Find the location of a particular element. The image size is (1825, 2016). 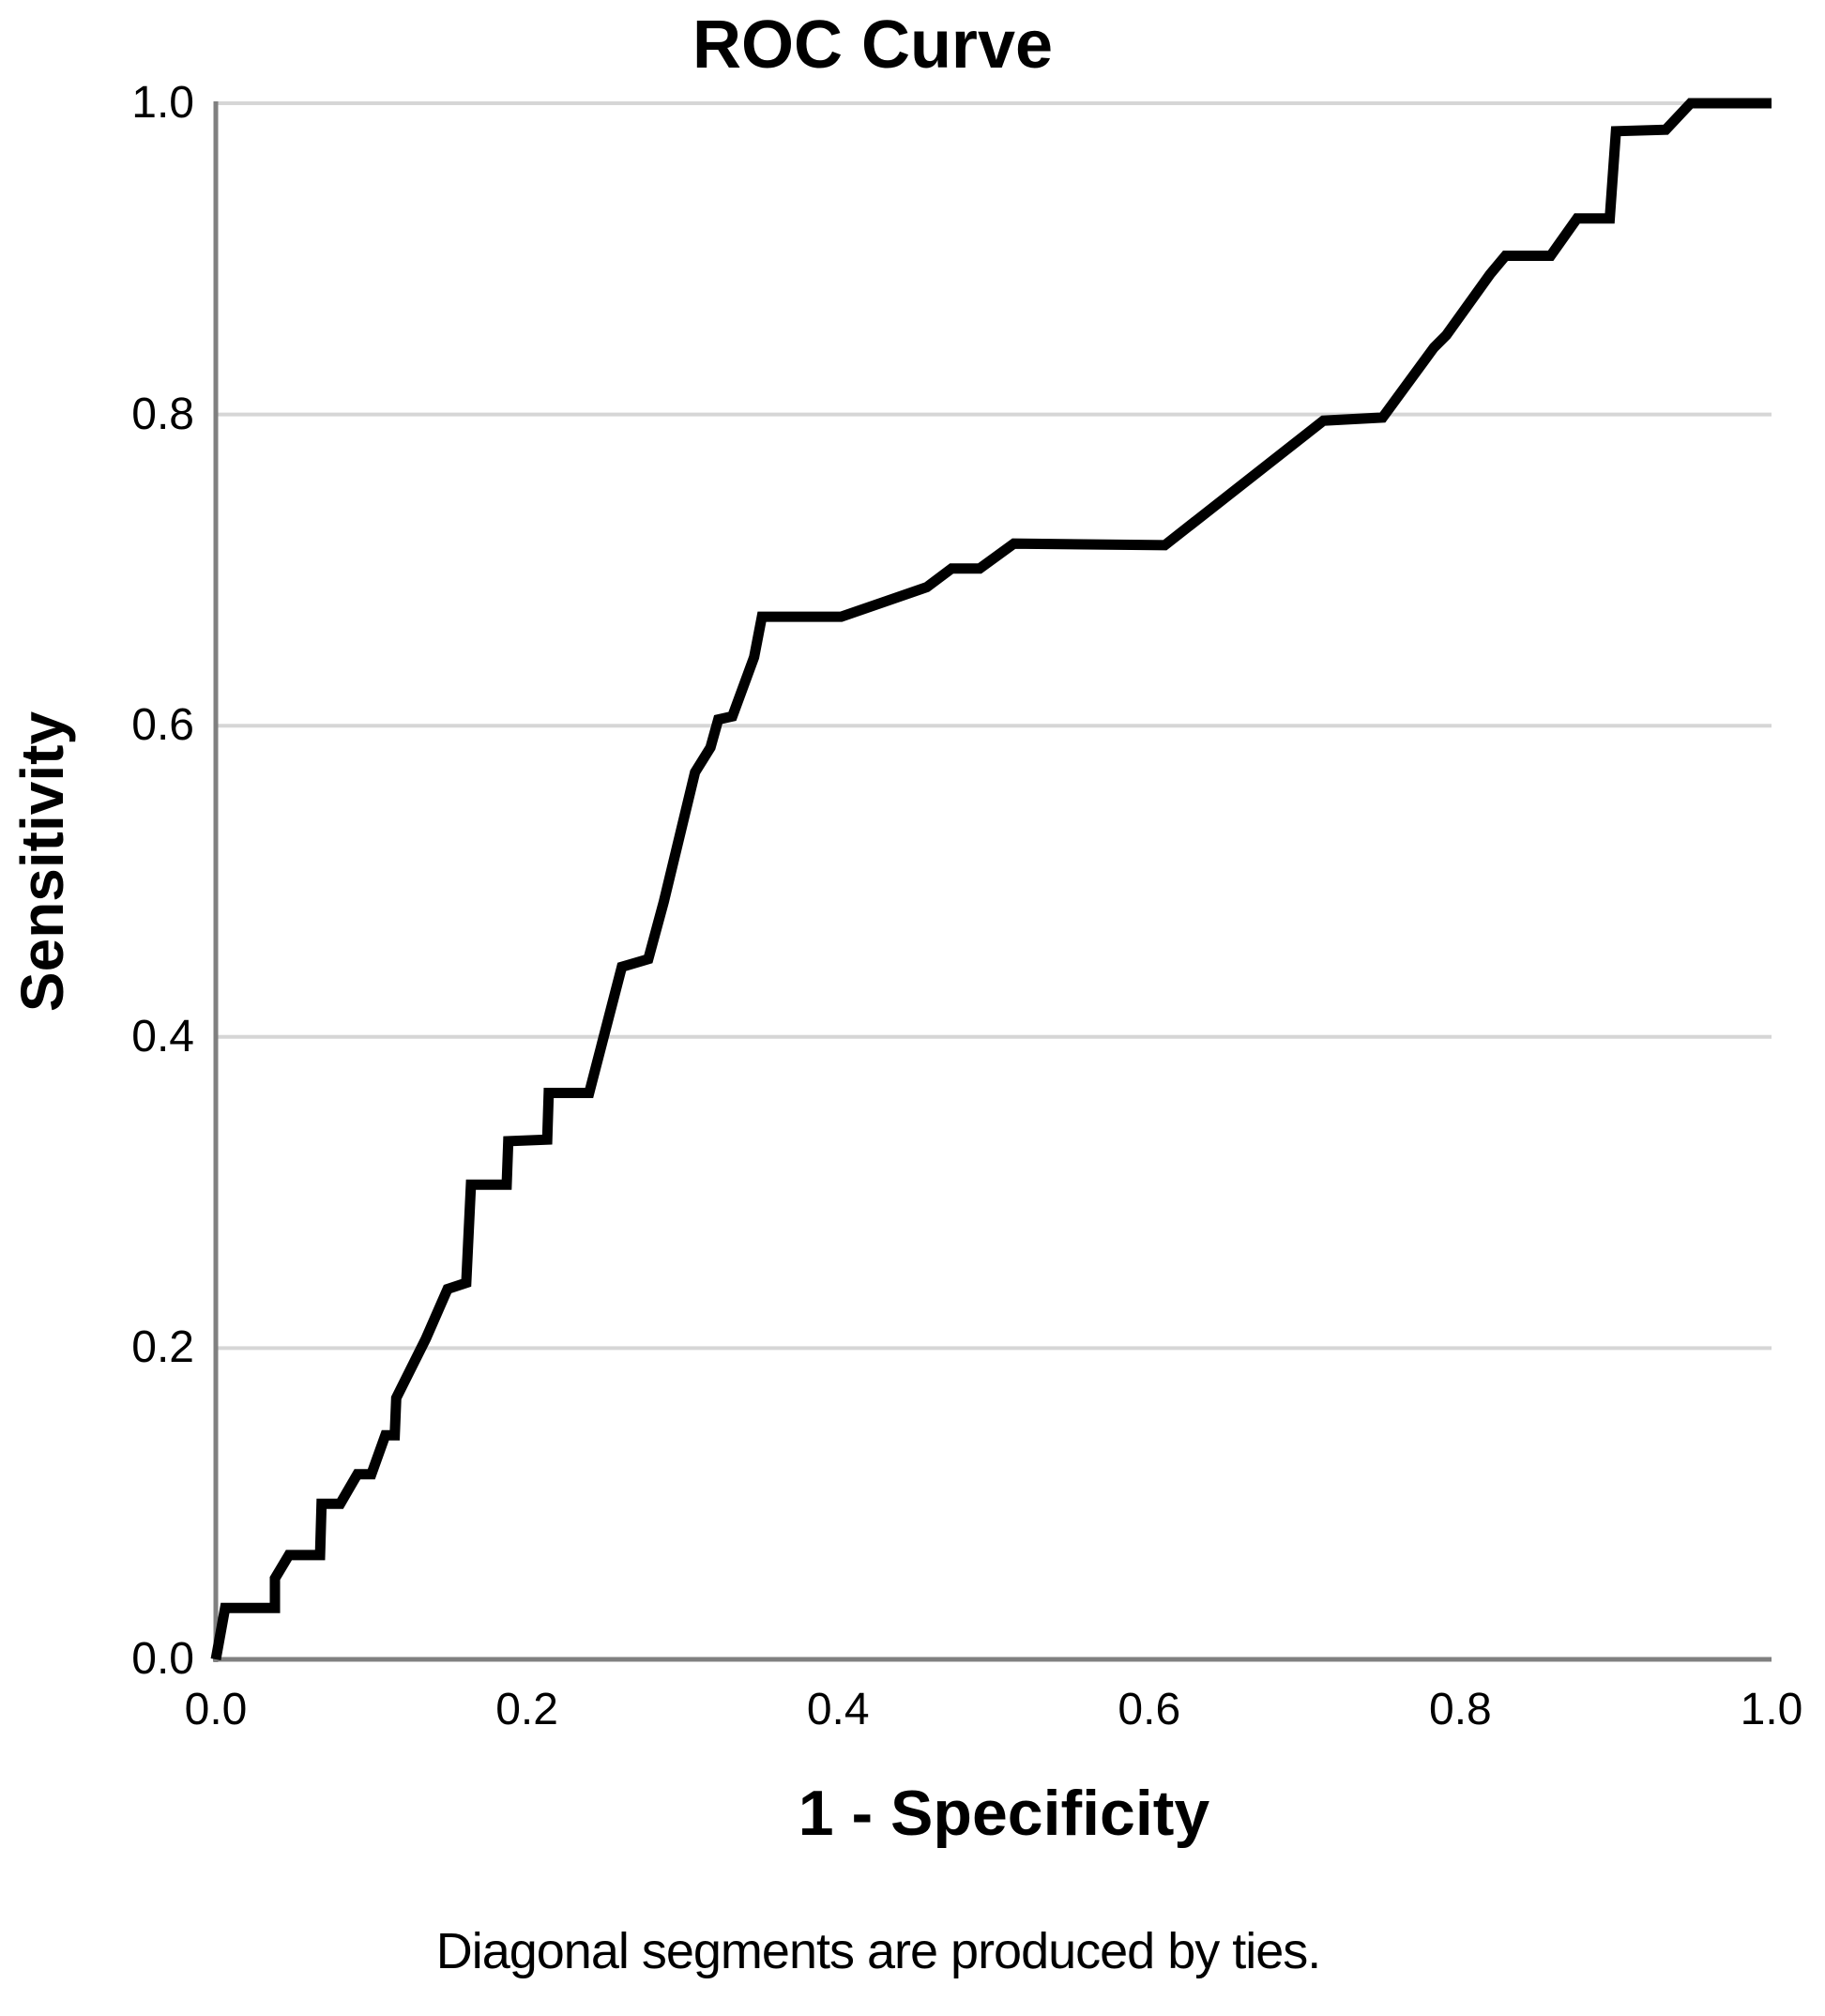

y-tick-label-0.2: 0.2 is located at coordinates (162, 1347).